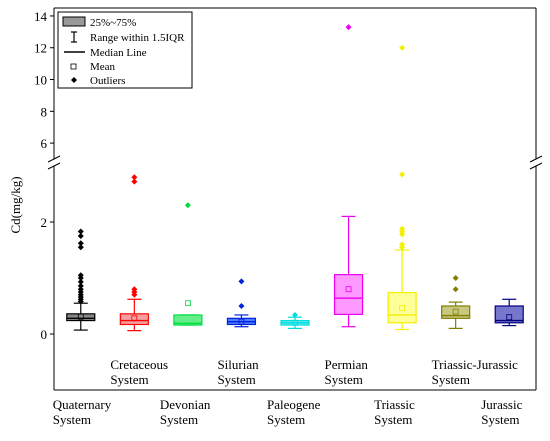  I want to click on legend-box-swatch, so click(74, 21).